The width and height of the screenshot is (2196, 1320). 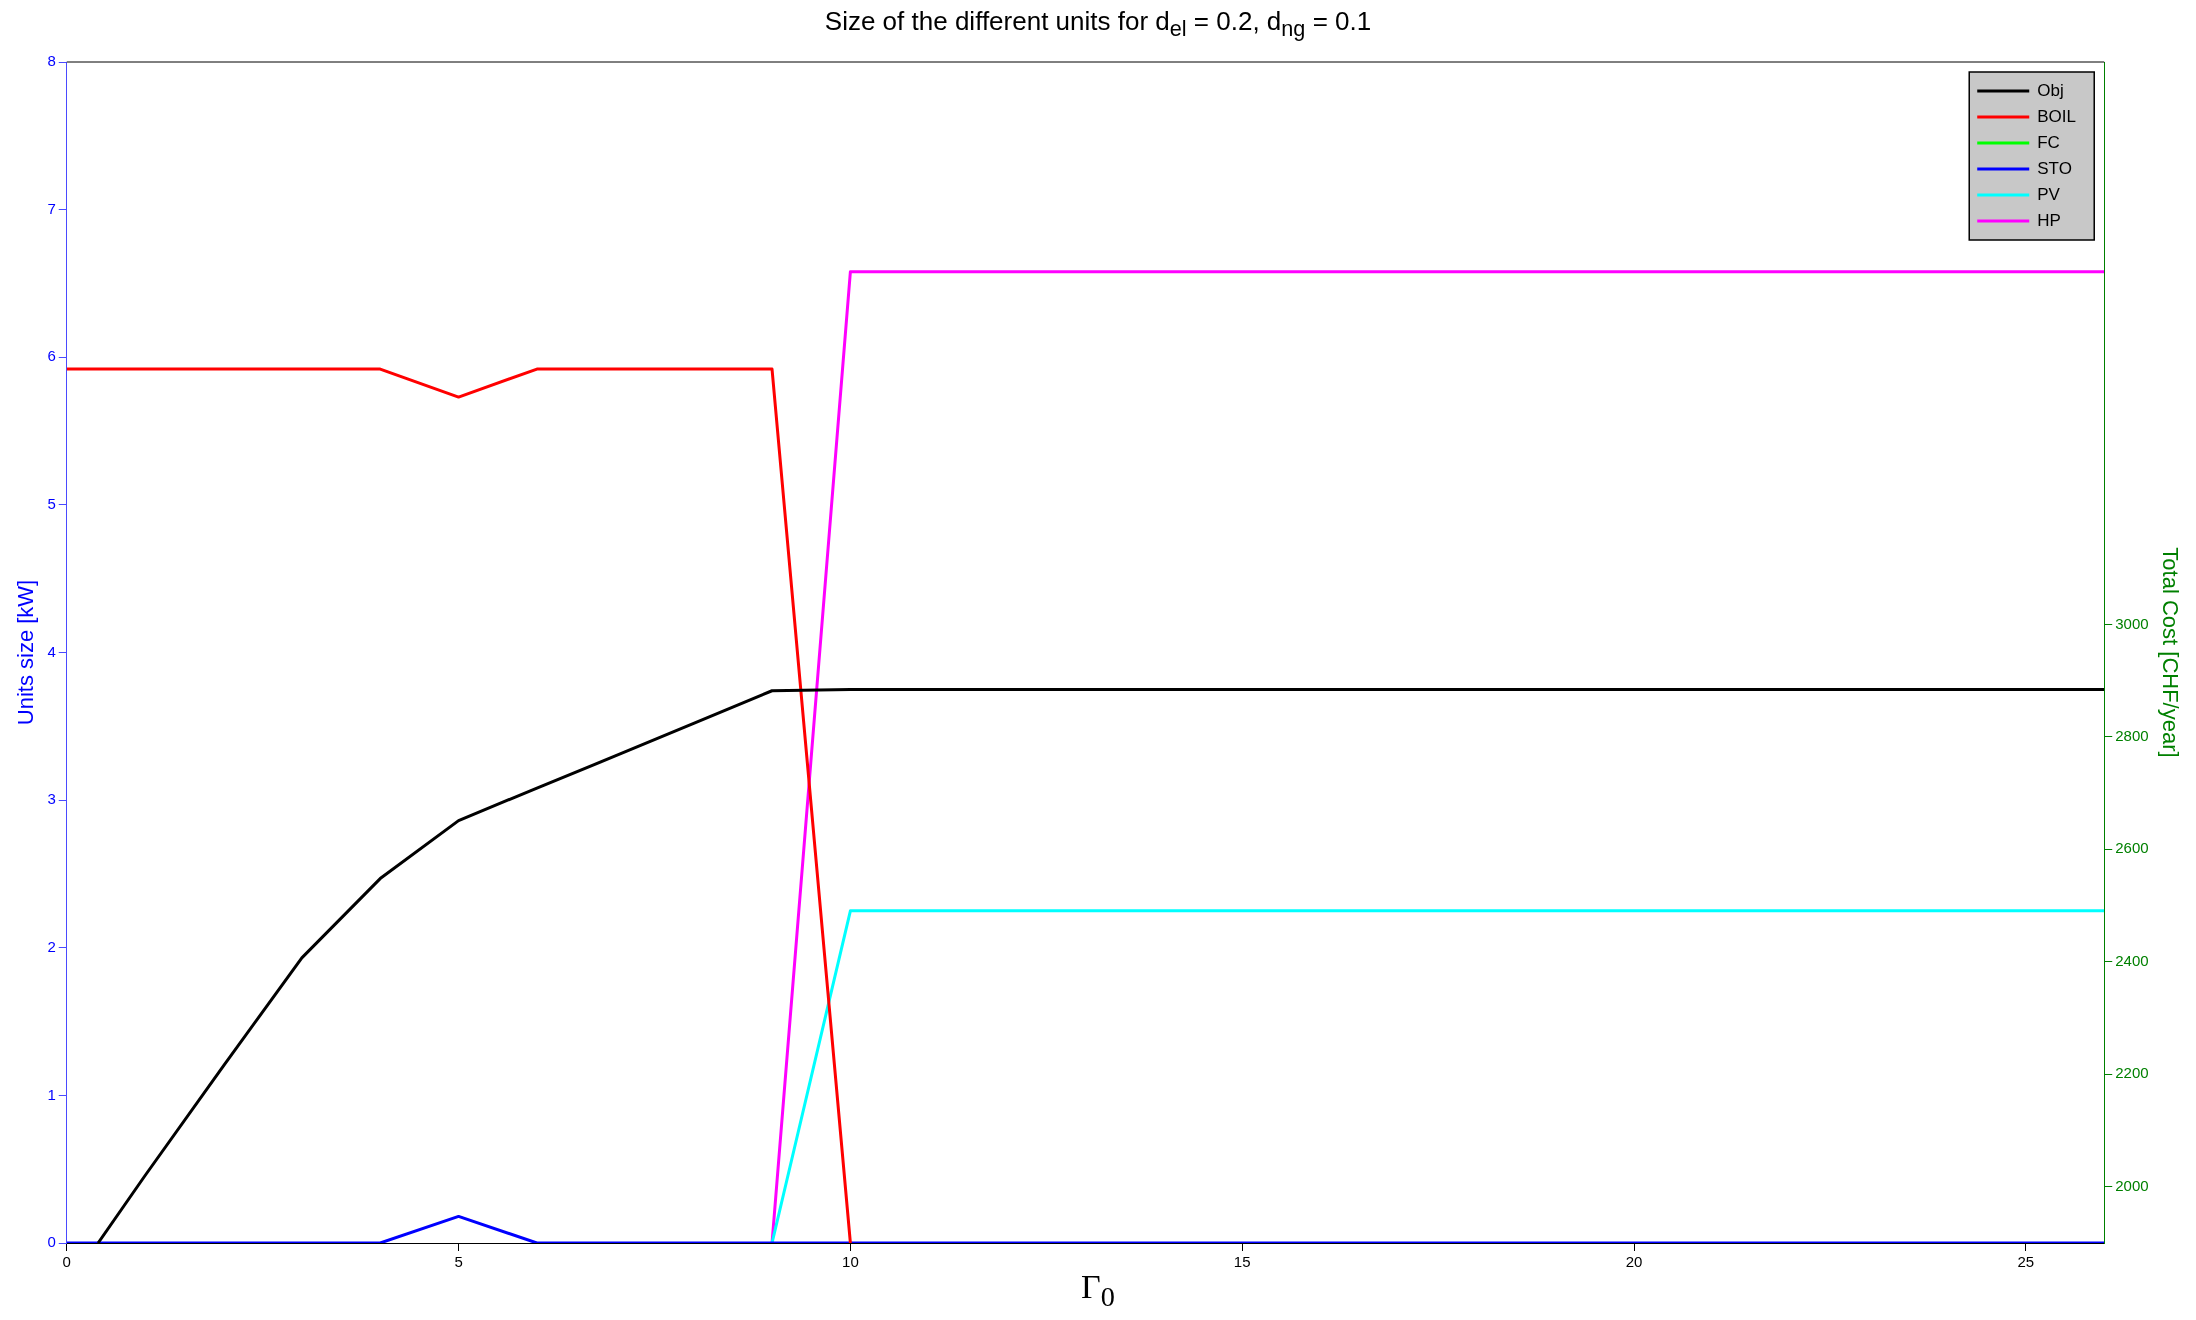 What do you see at coordinates (2054, 168) in the screenshot?
I see `legend-label: STO` at bounding box center [2054, 168].